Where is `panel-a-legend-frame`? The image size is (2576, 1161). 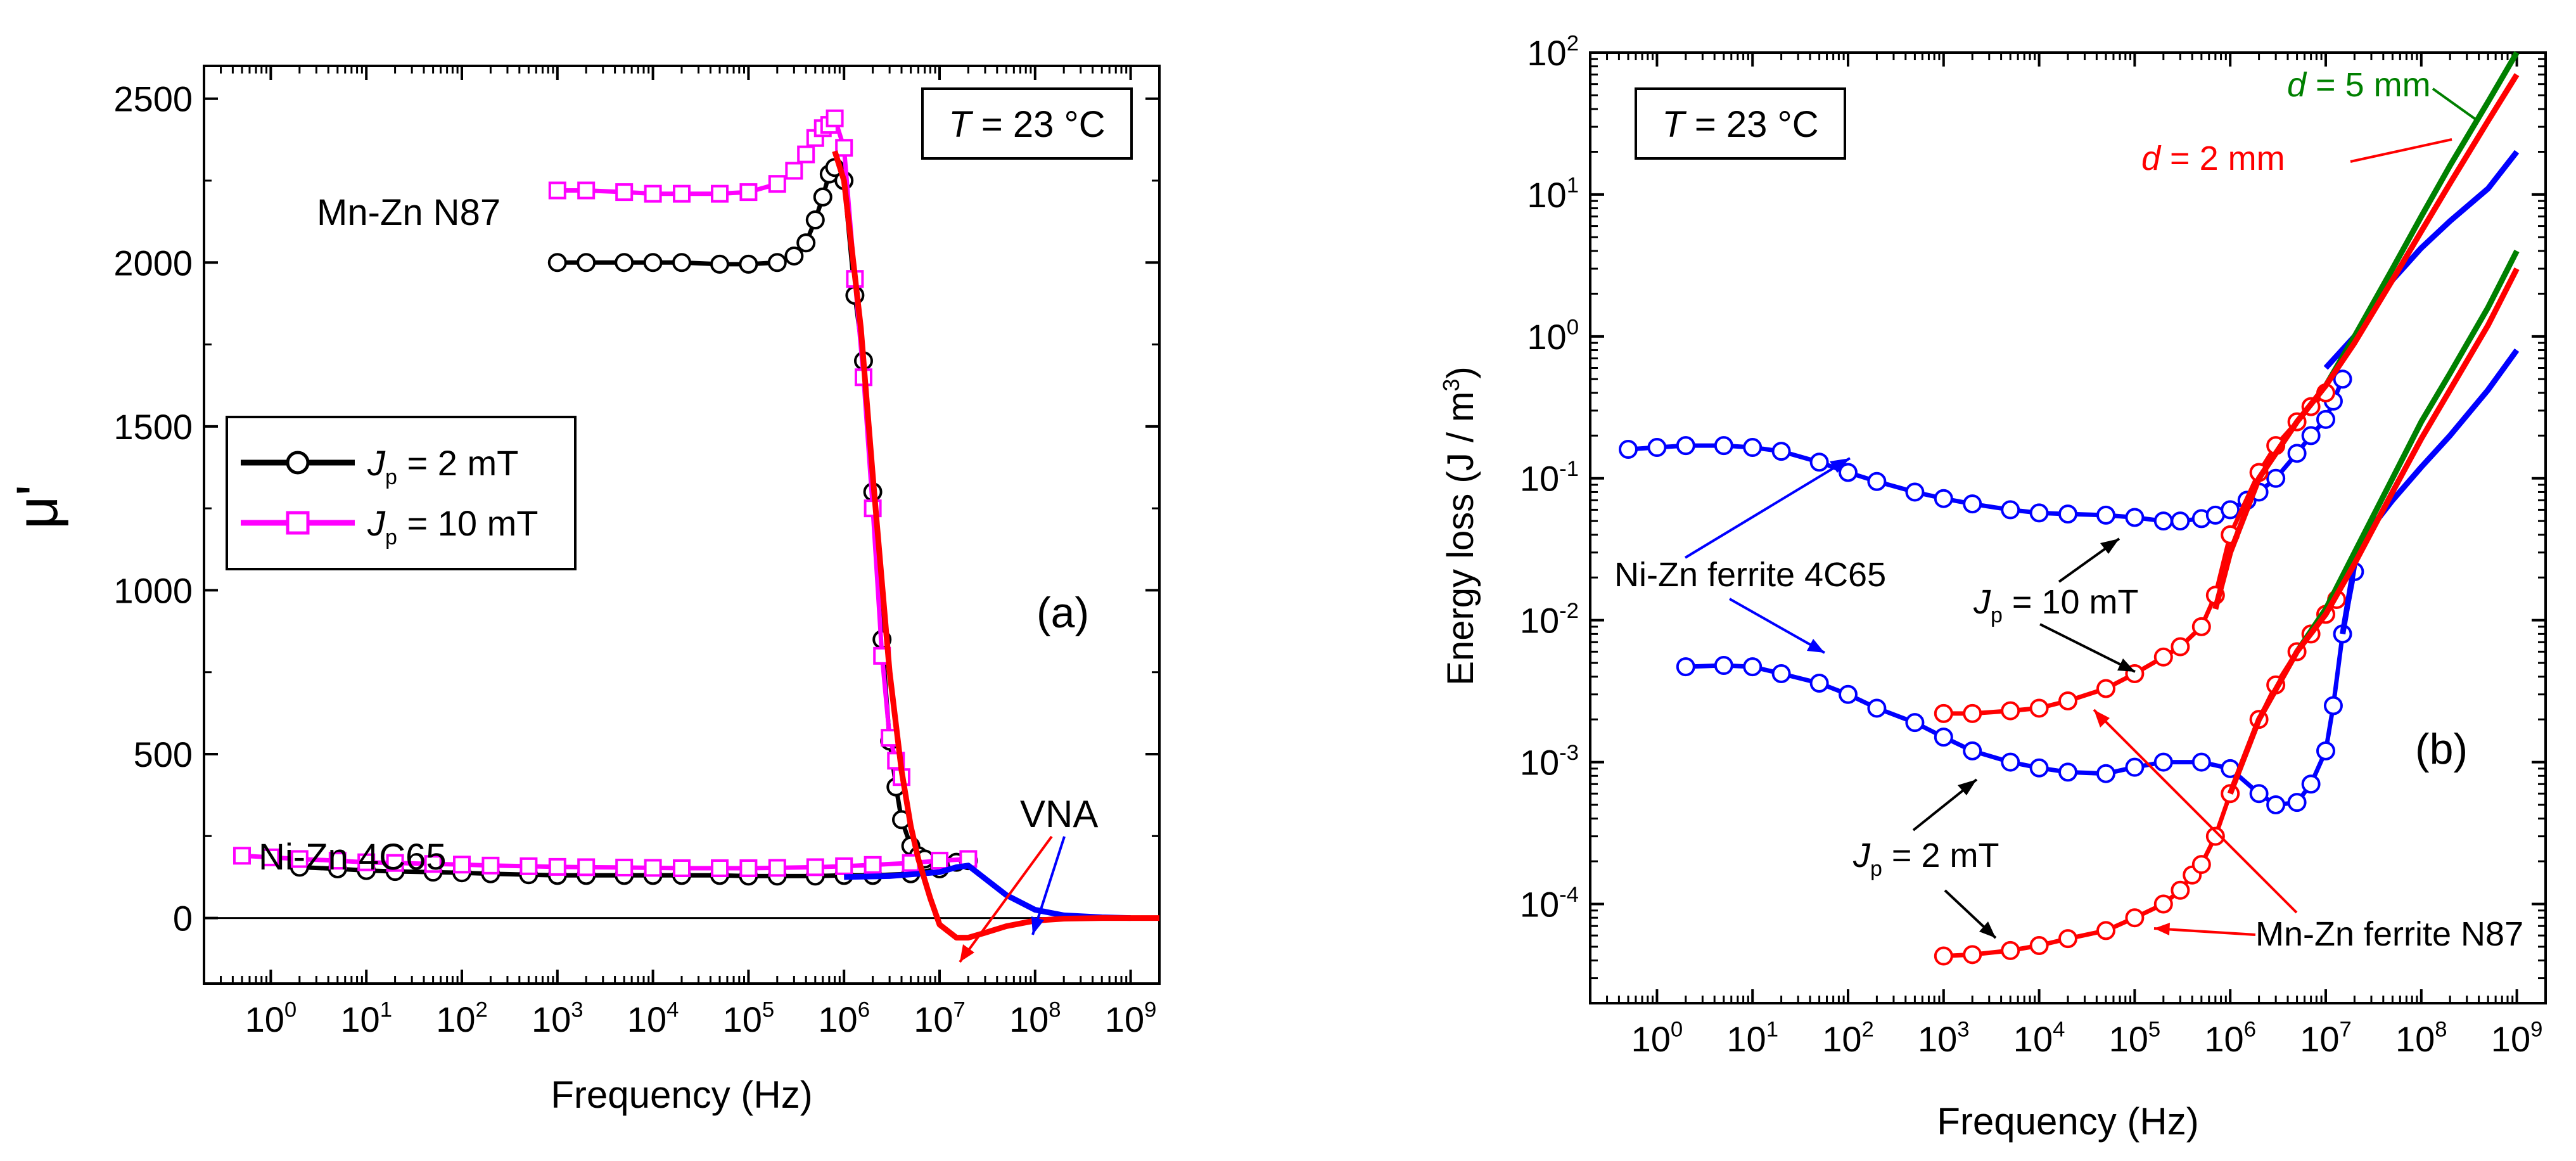 panel-a-legend-frame is located at coordinates (402, 493).